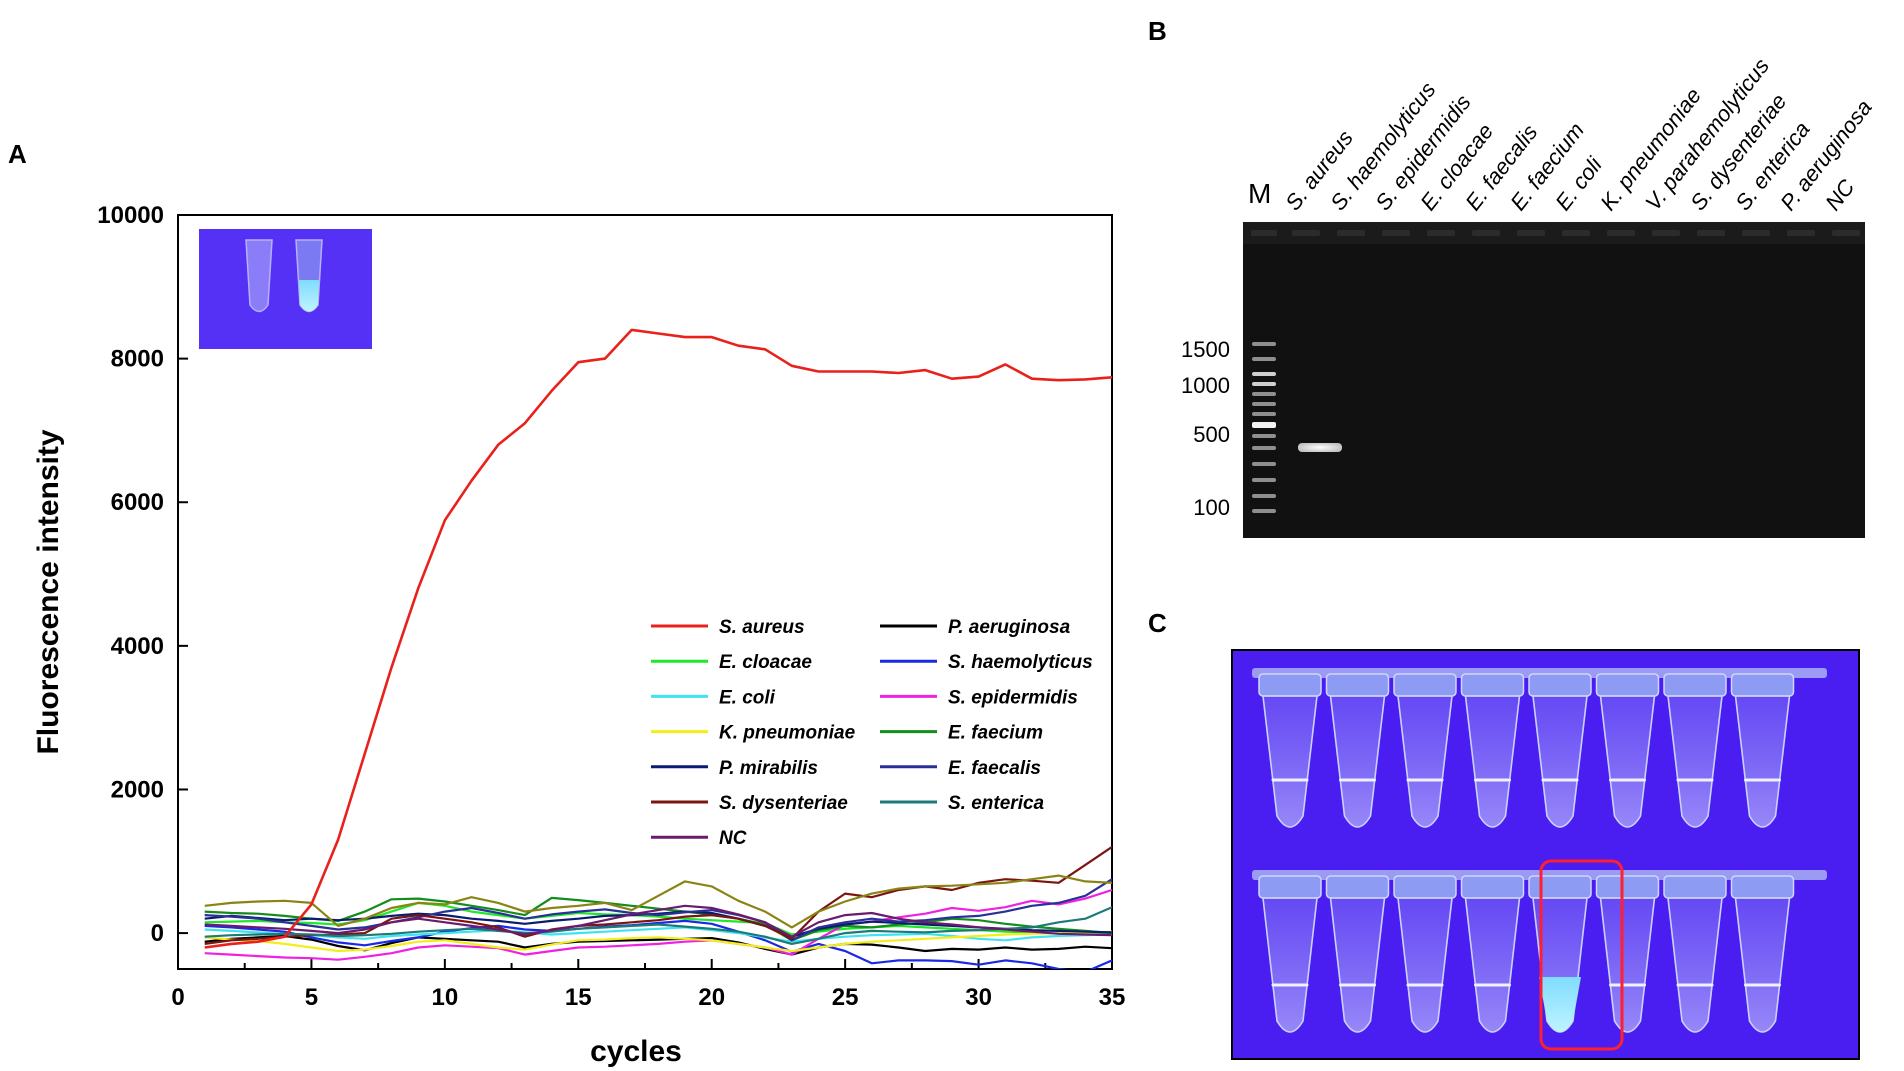 The width and height of the screenshot is (1904, 1071). What do you see at coordinates (996, 803) in the screenshot?
I see `legend-label-s-enterica: S. enterica` at bounding box center [996, 803].